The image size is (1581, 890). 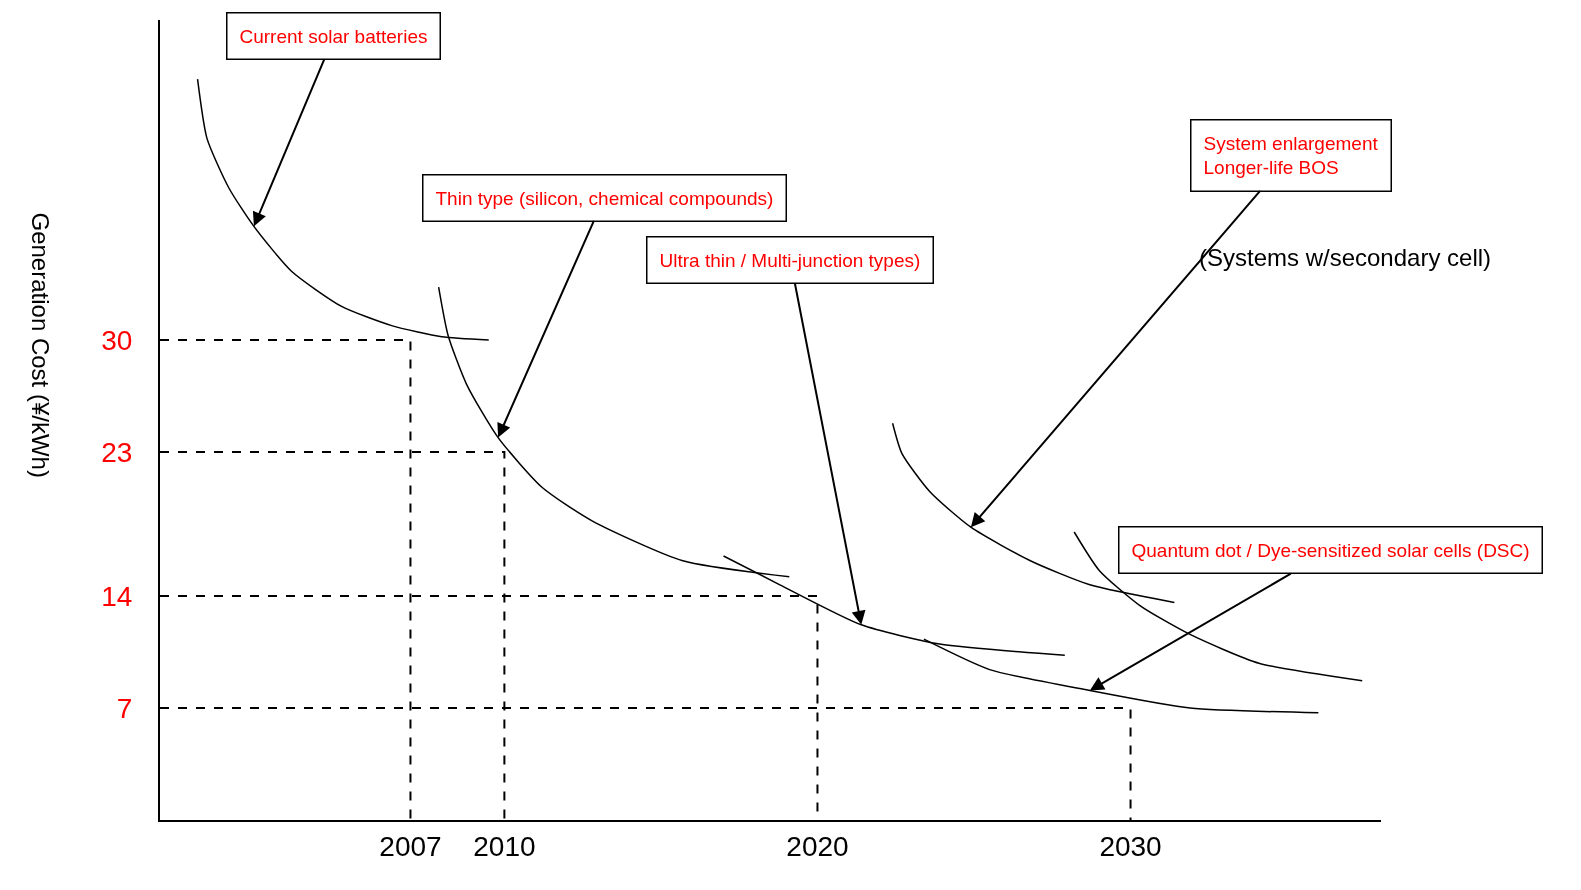 I want to click on x-tick-label: 2020, so click(x=817, y=846).